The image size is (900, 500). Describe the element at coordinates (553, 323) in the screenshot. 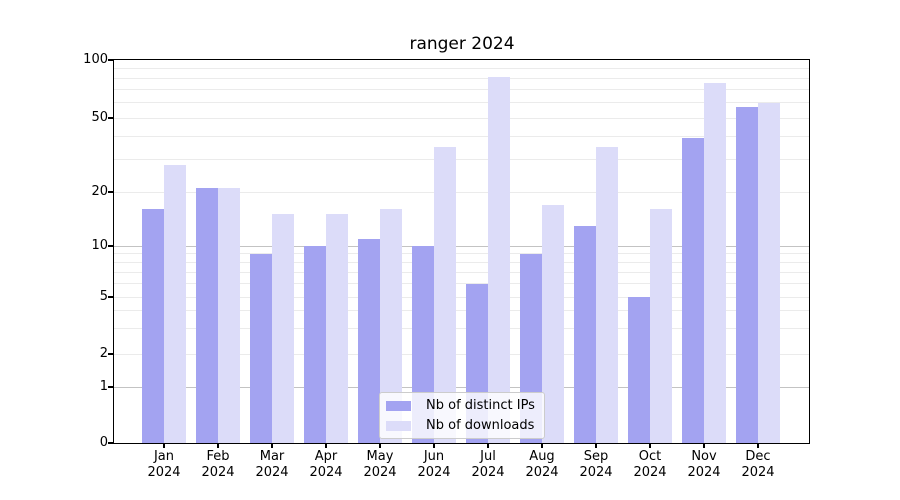

I see `bar-downloads-aug` at that location.